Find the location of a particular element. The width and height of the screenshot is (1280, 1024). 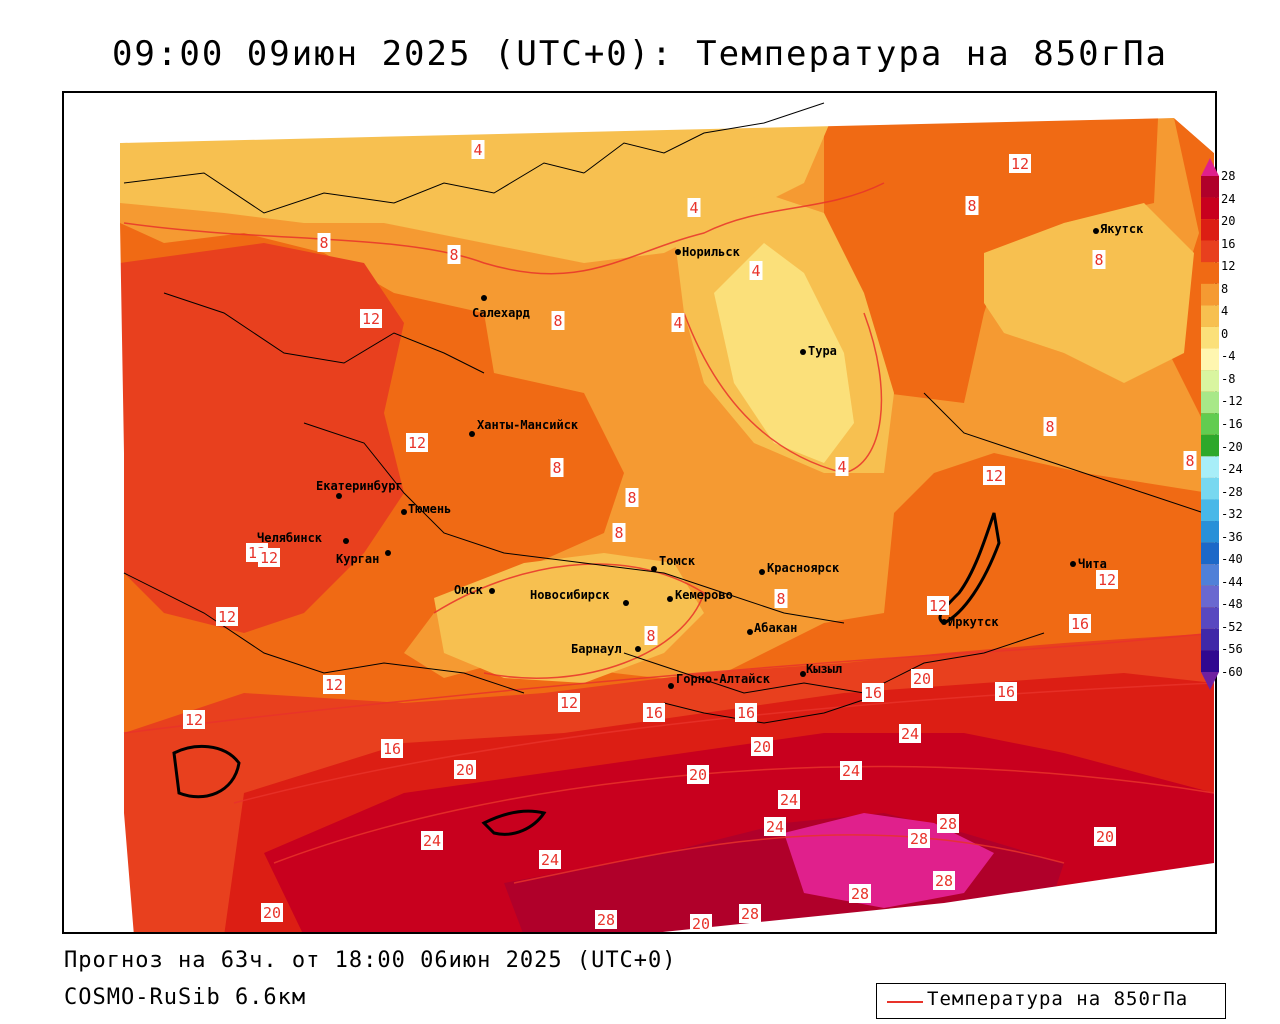

city-label-chelyabinsk: Челябинск is located at coordinates (290, 538).